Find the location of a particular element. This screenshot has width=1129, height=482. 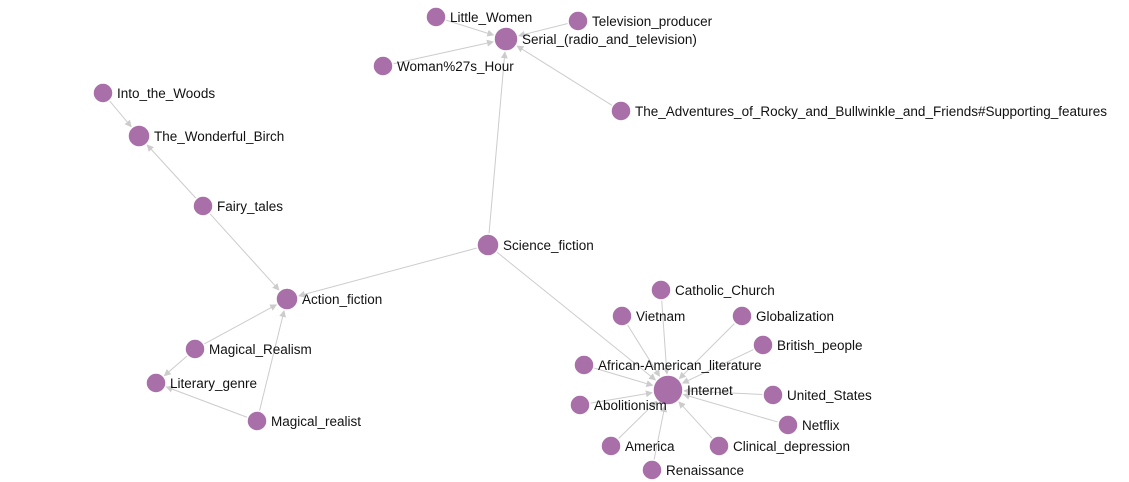

node-circle-internet is located at coordinates (668, 390).